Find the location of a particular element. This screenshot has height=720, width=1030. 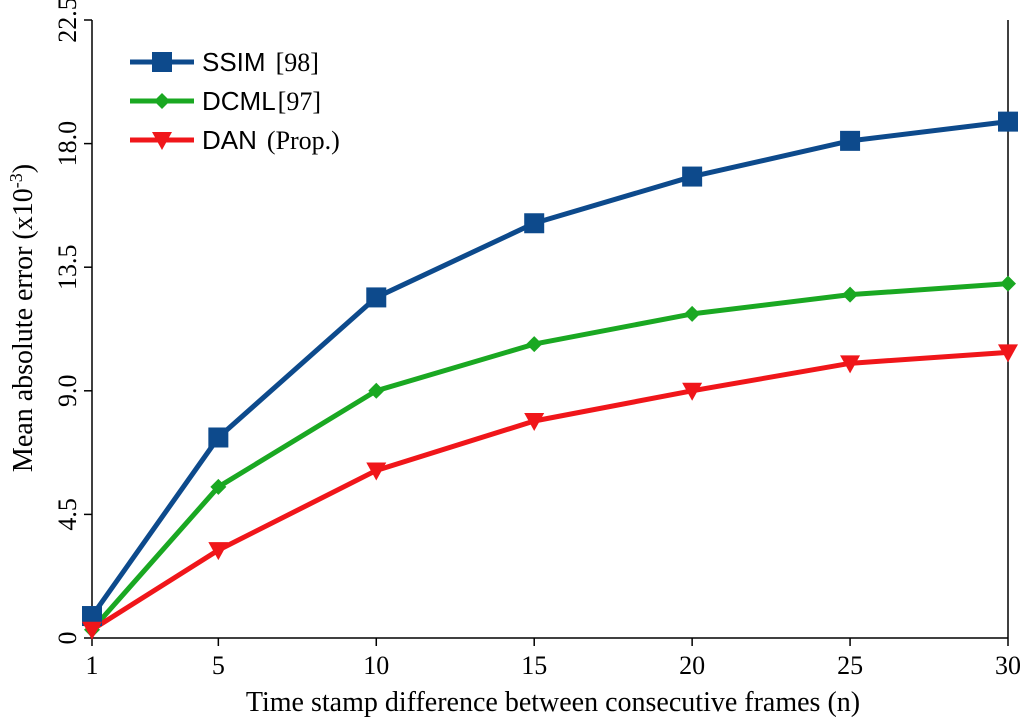

legend-label-ssim: SSIM [98] is located at coordinates (260, 62).